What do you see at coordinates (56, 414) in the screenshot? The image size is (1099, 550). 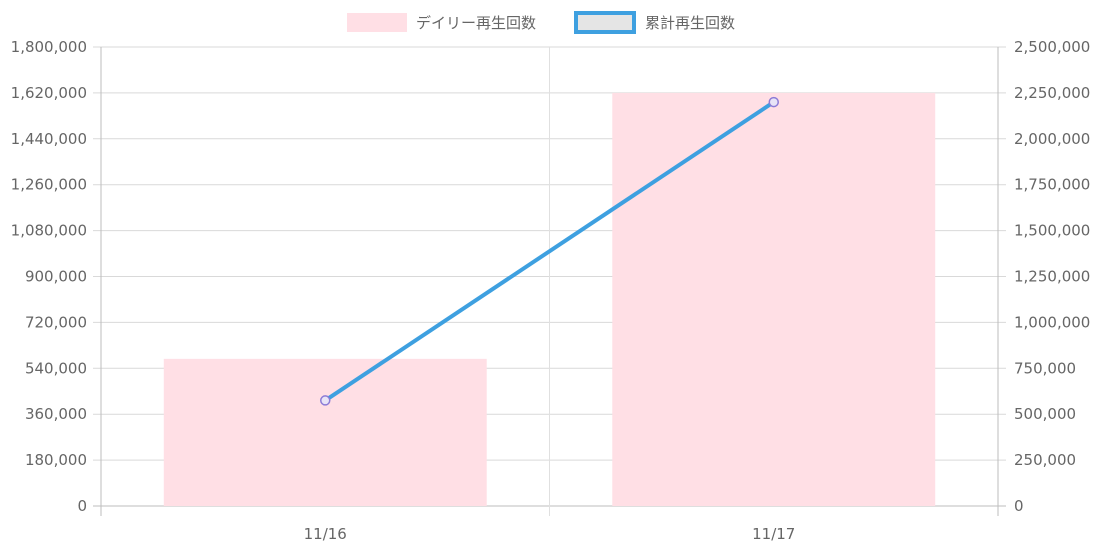 I see `left-tick-label: 360,000` at bounding box center [56, 414].